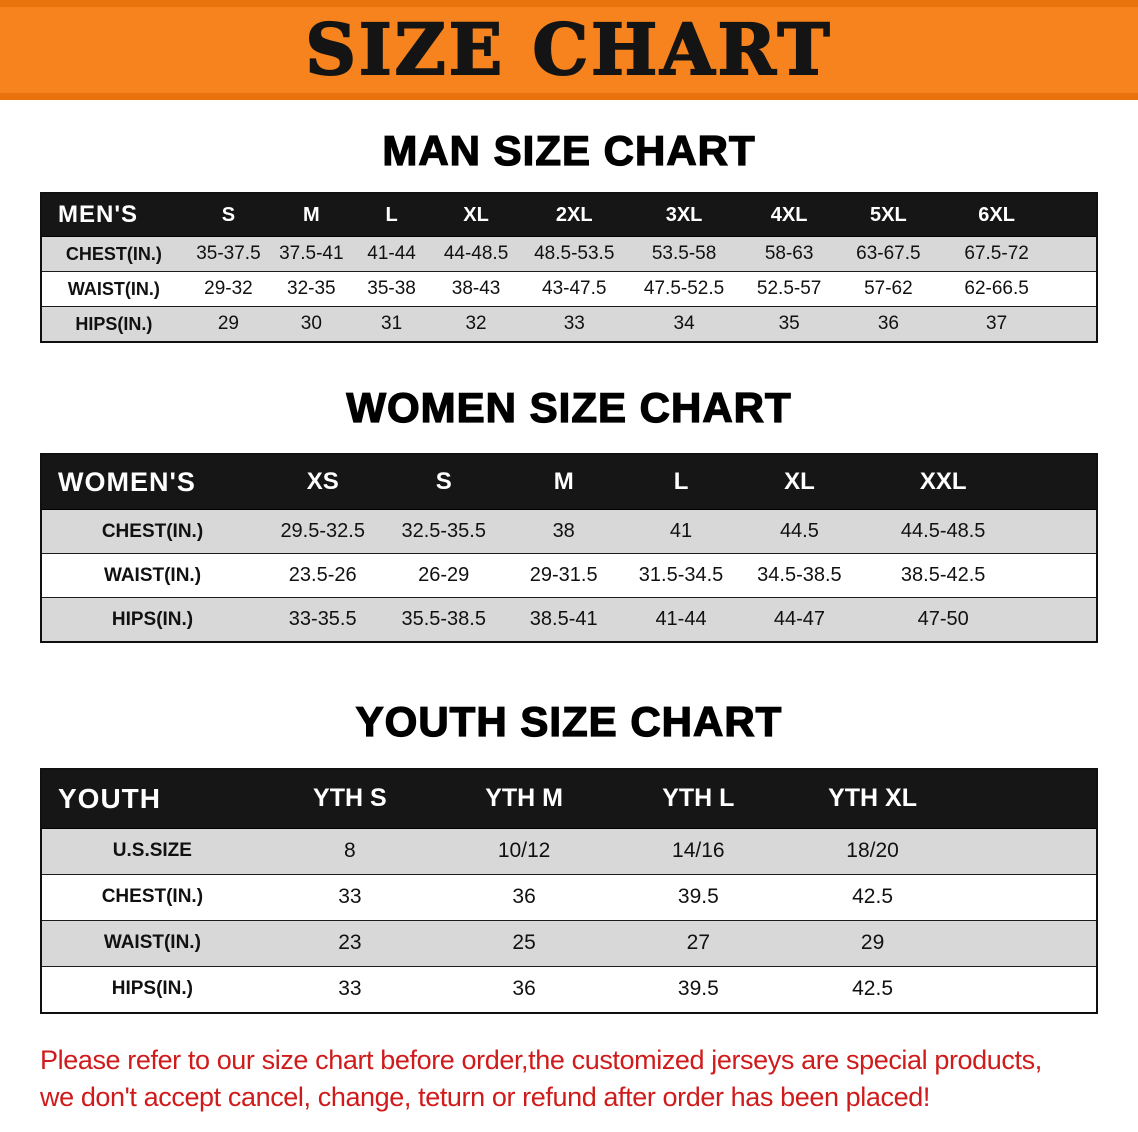 This screenshot has width=1138, height=1132. What do you see at coordinates (444, 482) in the screenshot?
I see `women-size-header: S` at bounding box center [444, 482].